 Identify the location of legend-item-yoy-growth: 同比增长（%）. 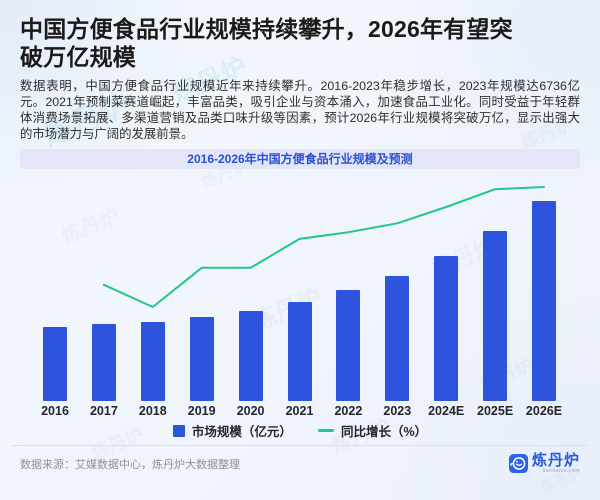
(372, 430).